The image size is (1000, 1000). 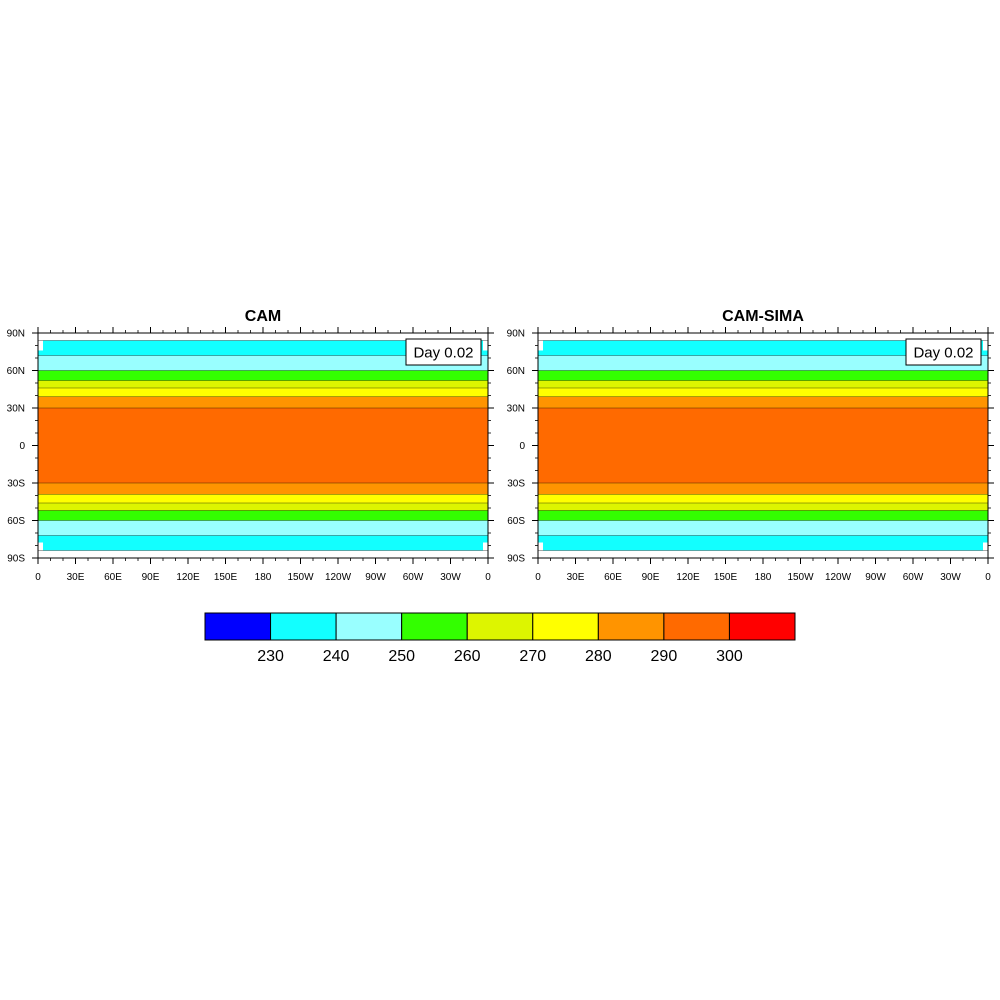 I want to click on colorbar-label: 260, so click(x=467, y=656).